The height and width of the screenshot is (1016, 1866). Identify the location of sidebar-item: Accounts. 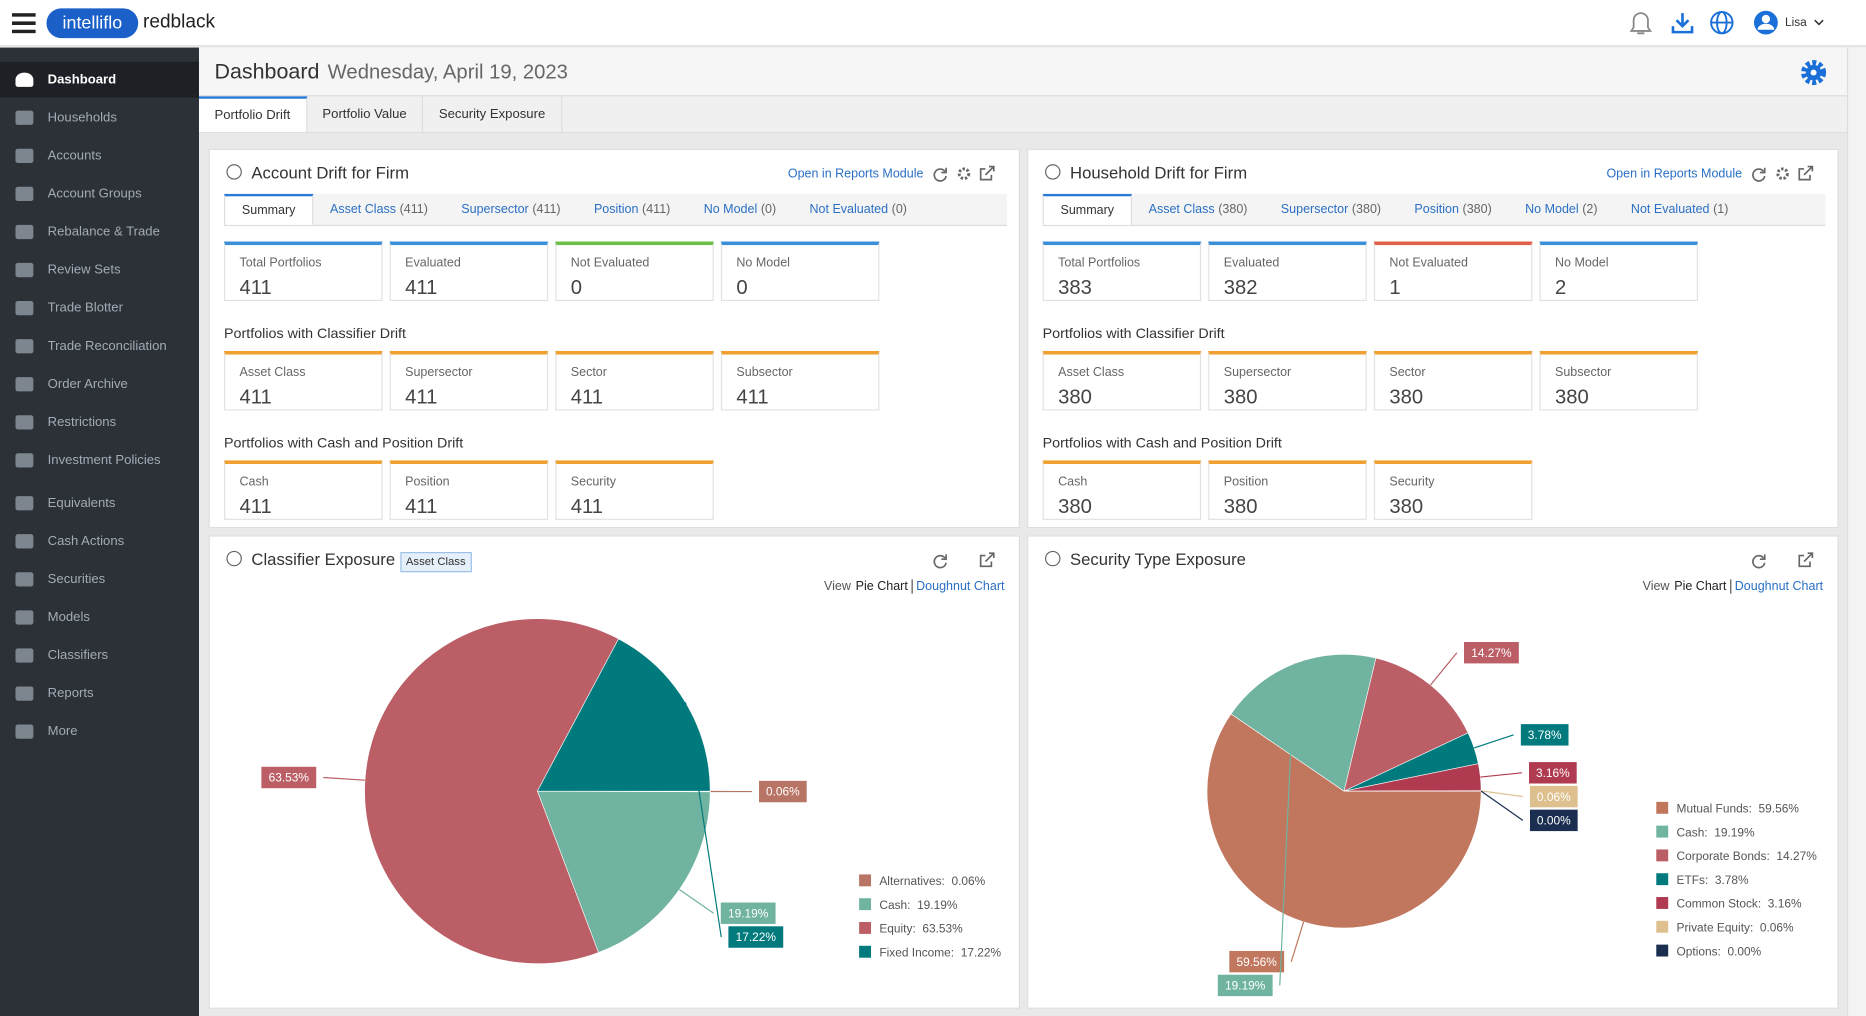
(99, 156).